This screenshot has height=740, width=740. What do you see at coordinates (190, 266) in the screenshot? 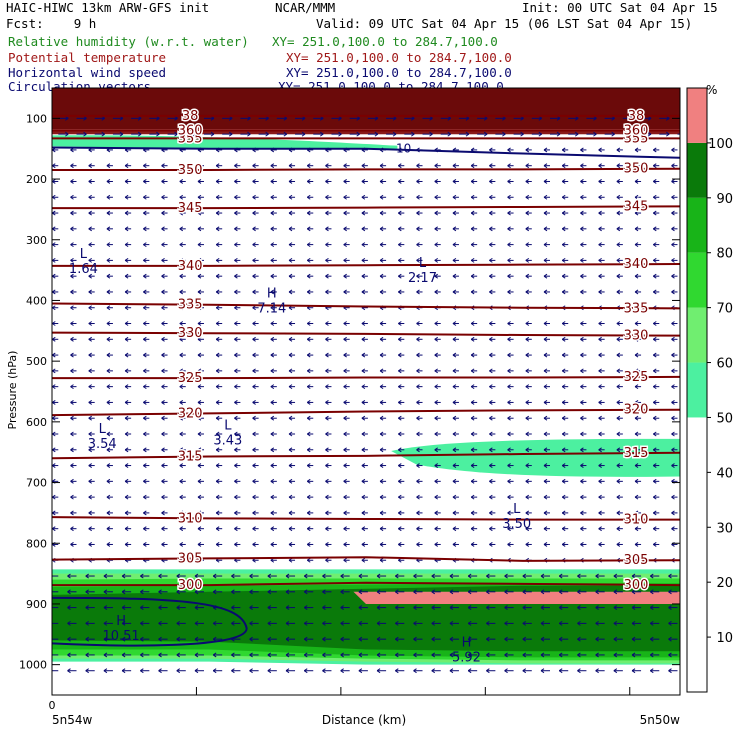
I see `theta-label-340-0: 340` at bounding box center [190, 266].